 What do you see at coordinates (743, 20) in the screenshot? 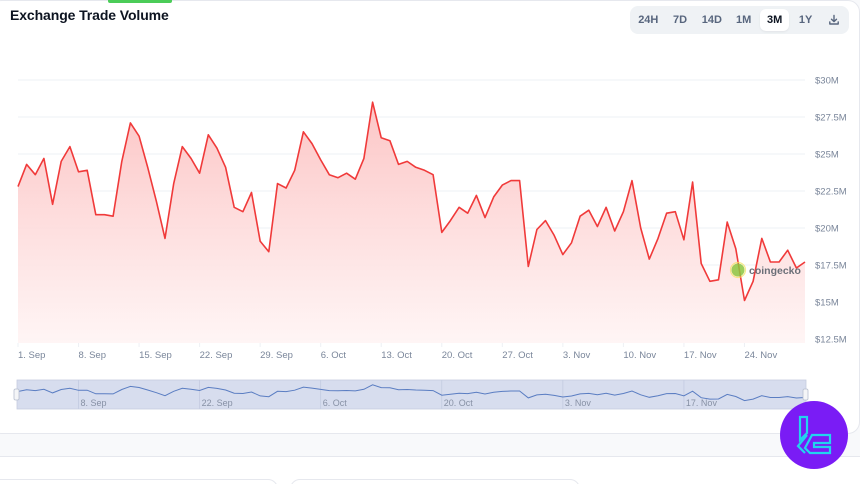
I see `range-1m-button: 1M` at bounding box center [743, 20].